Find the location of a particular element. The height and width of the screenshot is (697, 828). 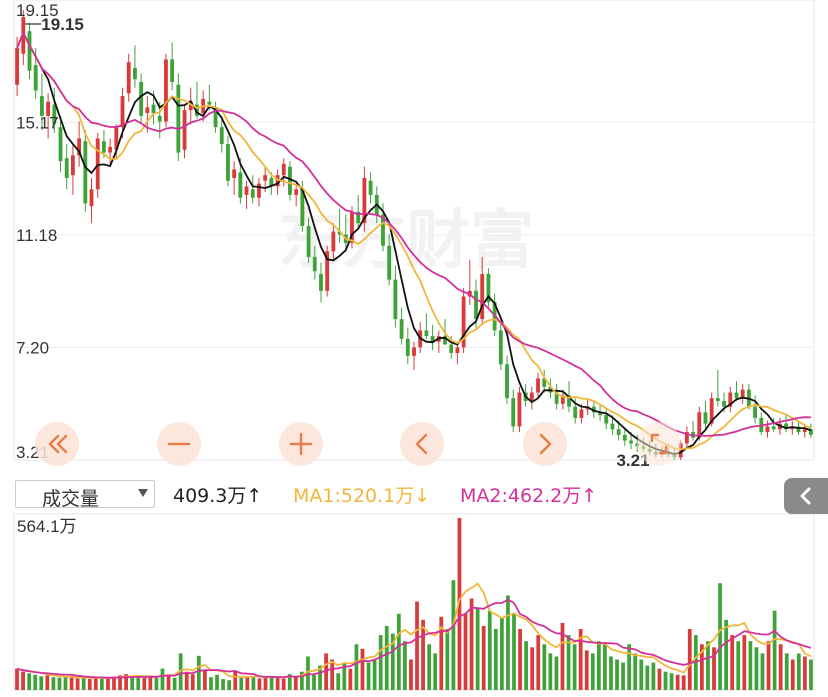

scroll-right-button is located at coordinates (545, 444).